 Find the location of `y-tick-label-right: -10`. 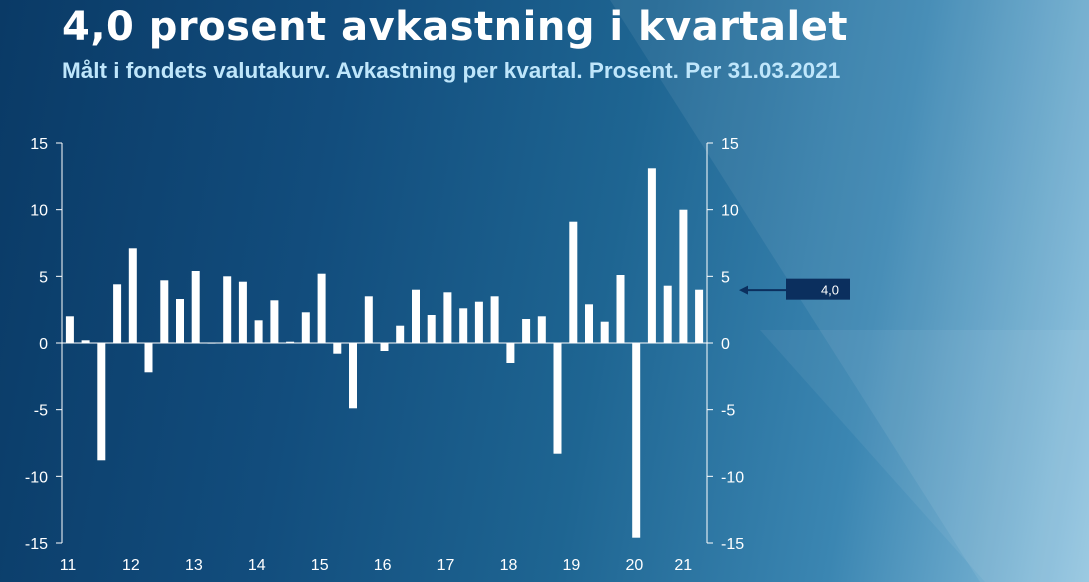

y-tick-label-right: -10 is located at coordinates (732, 477).